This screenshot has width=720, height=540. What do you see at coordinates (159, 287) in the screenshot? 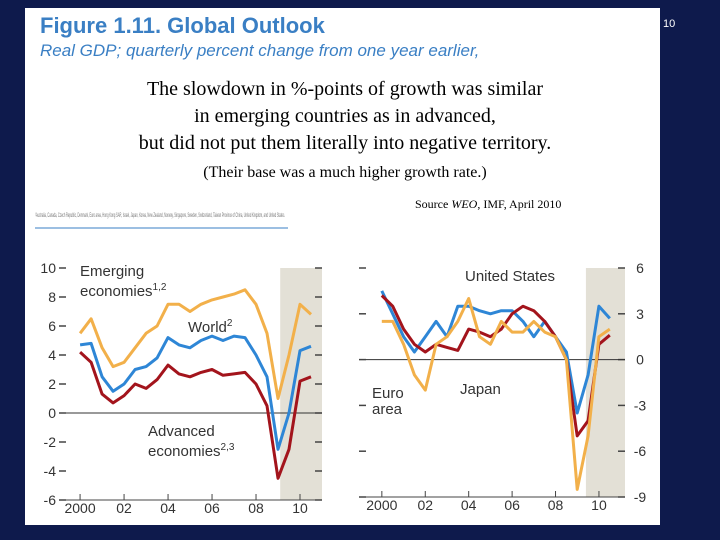
I see `footnote-ref: 1,2` at bounding box center [159, 287].